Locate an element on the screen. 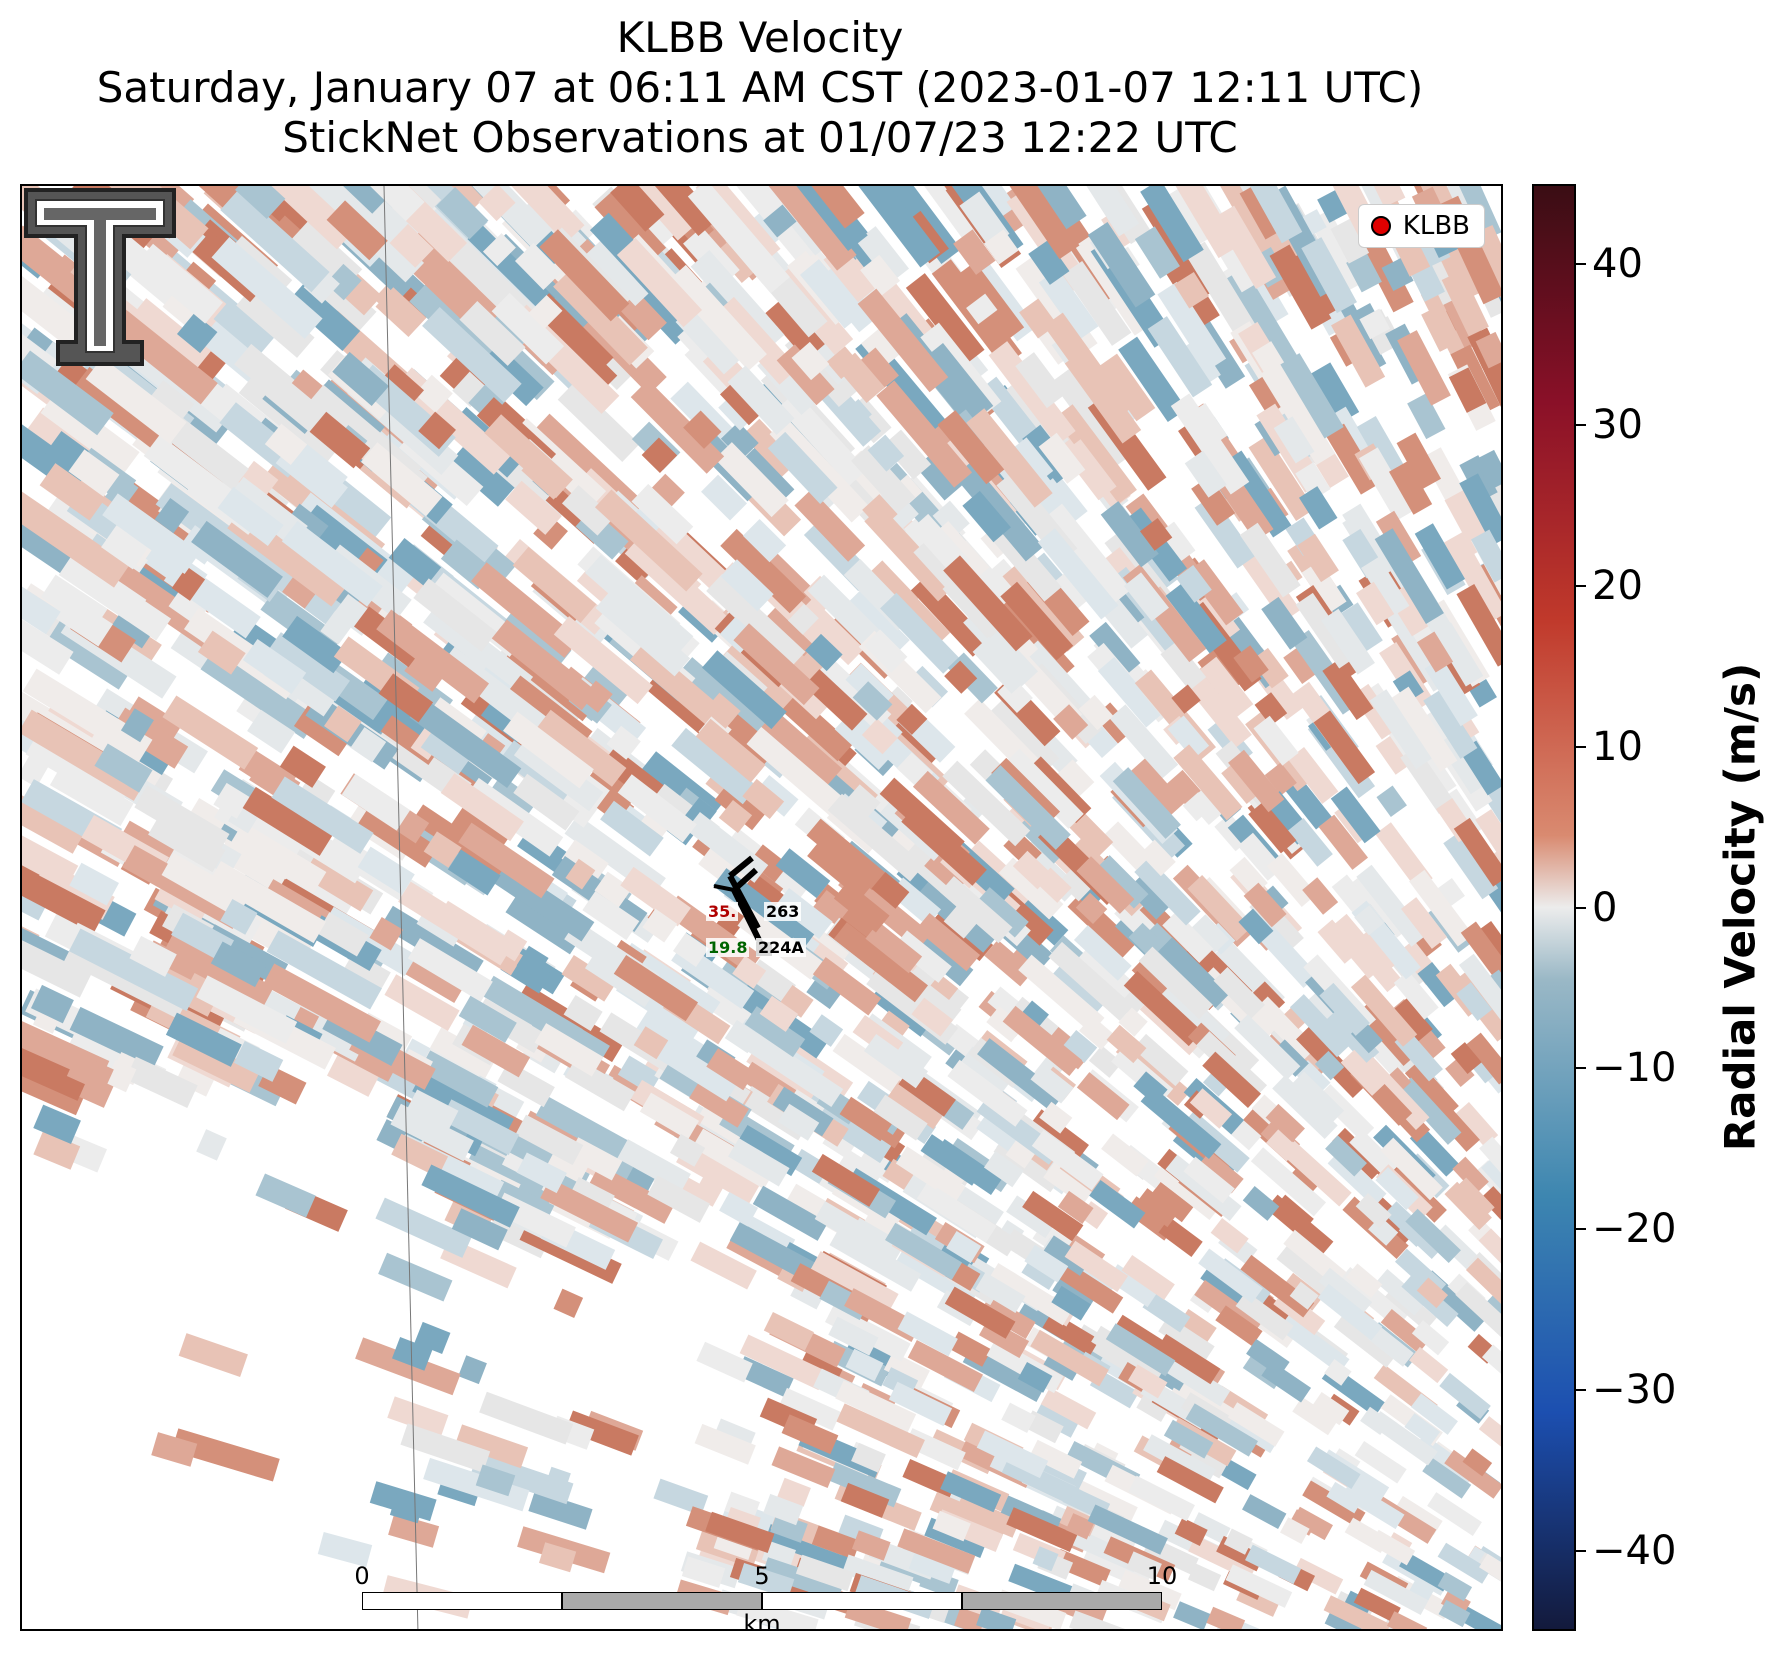  colorbar-tick-label: −30 is located at coordinates (1634, 1389).